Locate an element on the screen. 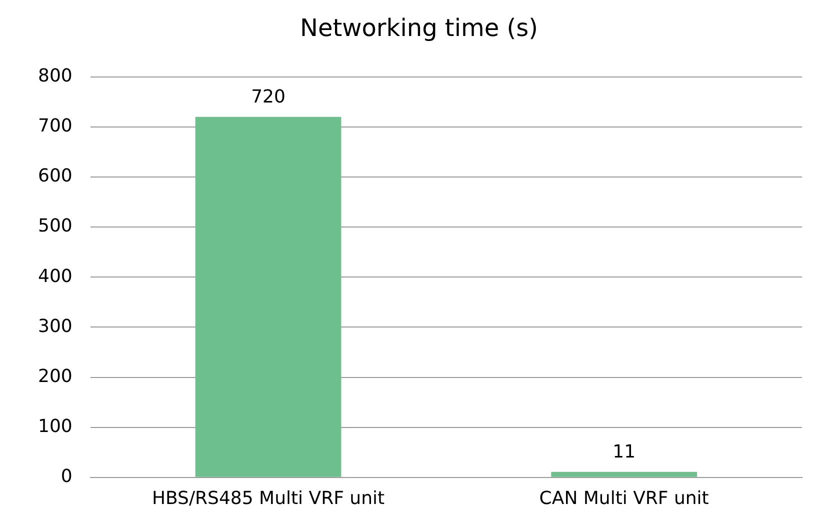  y-tick-label: 300 is located at coordinates (55, 326).